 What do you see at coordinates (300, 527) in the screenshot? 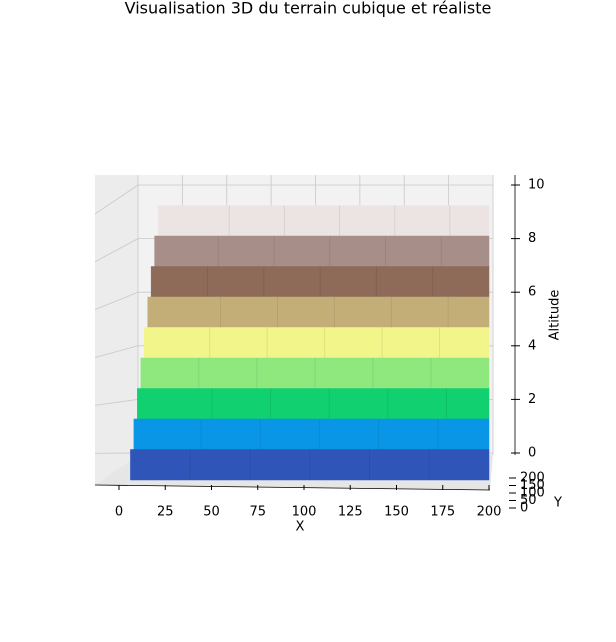
I see `x-axis-label: X` at bounding box center [300, 527].